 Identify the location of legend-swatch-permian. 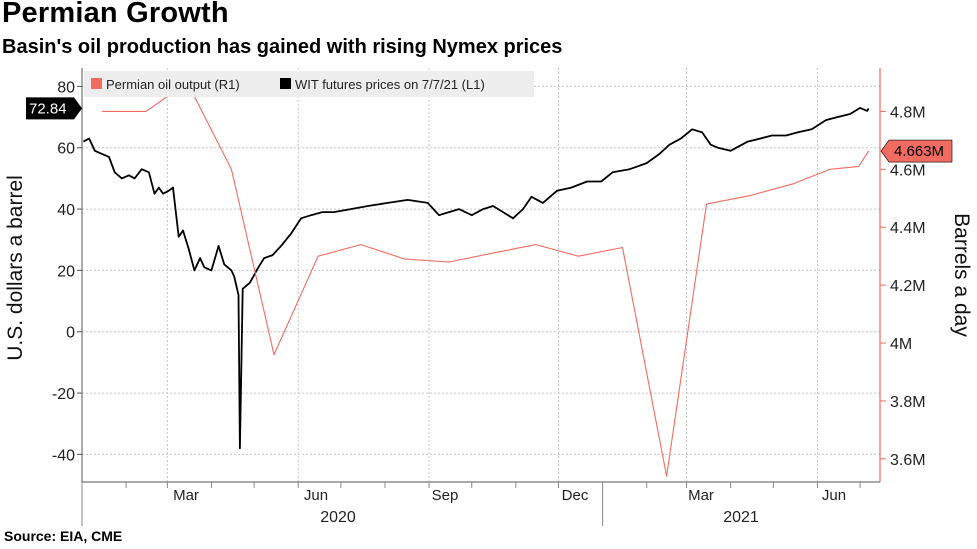
(96, 83).